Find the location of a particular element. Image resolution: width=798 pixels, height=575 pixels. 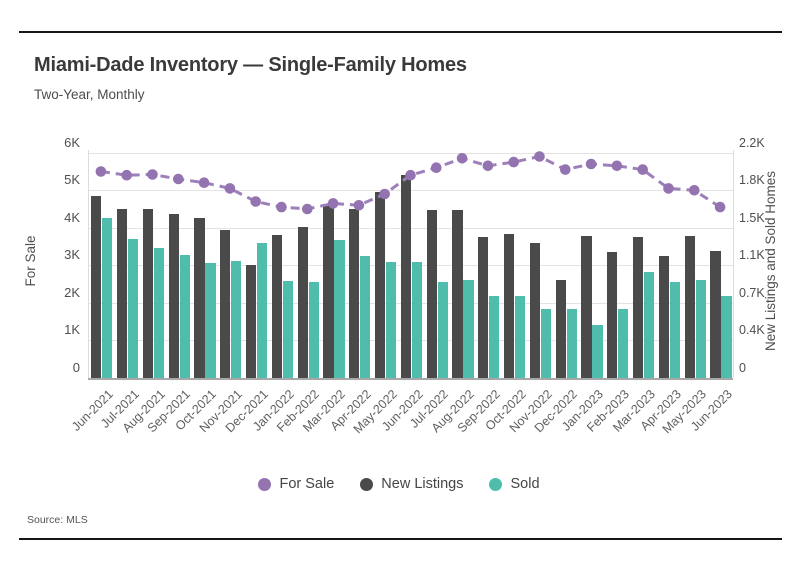

legend-item-for-sale: For Sale is located at coordinates (296, 484).